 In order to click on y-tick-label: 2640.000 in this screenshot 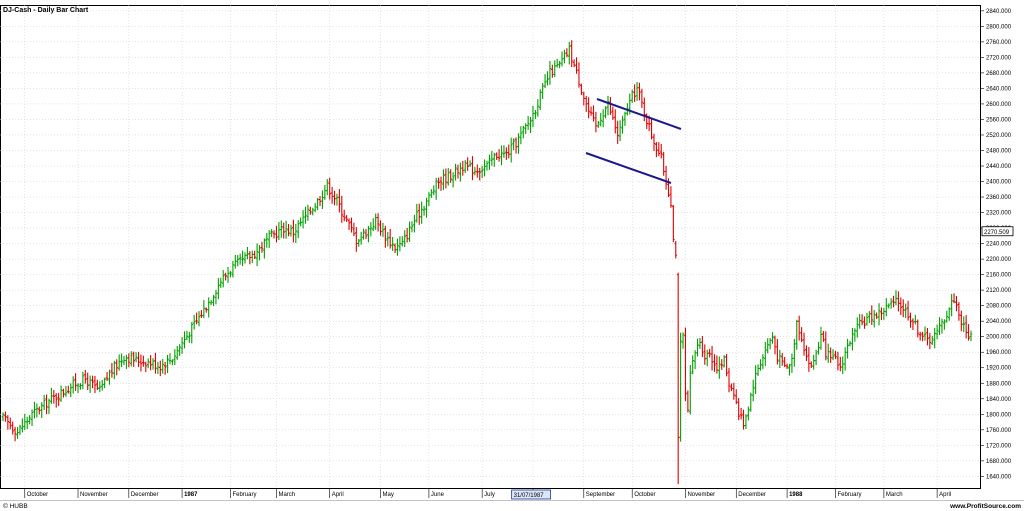, I will do `click(999, 89)`.